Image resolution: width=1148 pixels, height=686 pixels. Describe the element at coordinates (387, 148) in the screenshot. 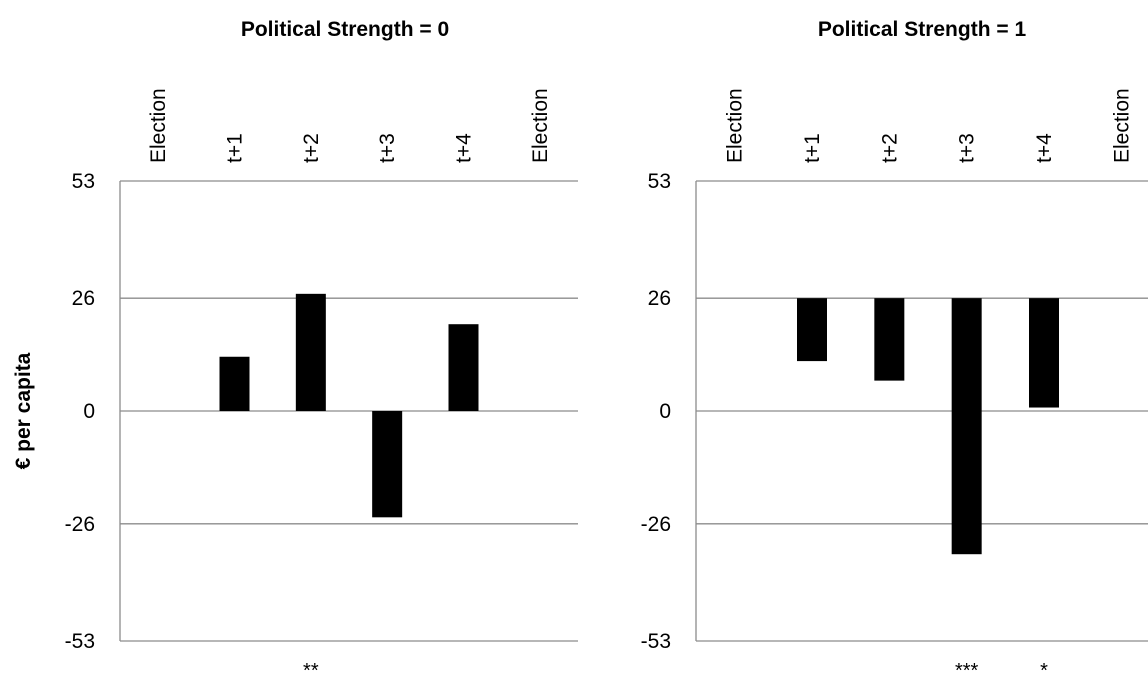

I see `panel-0-category-label: t+3` at that location.